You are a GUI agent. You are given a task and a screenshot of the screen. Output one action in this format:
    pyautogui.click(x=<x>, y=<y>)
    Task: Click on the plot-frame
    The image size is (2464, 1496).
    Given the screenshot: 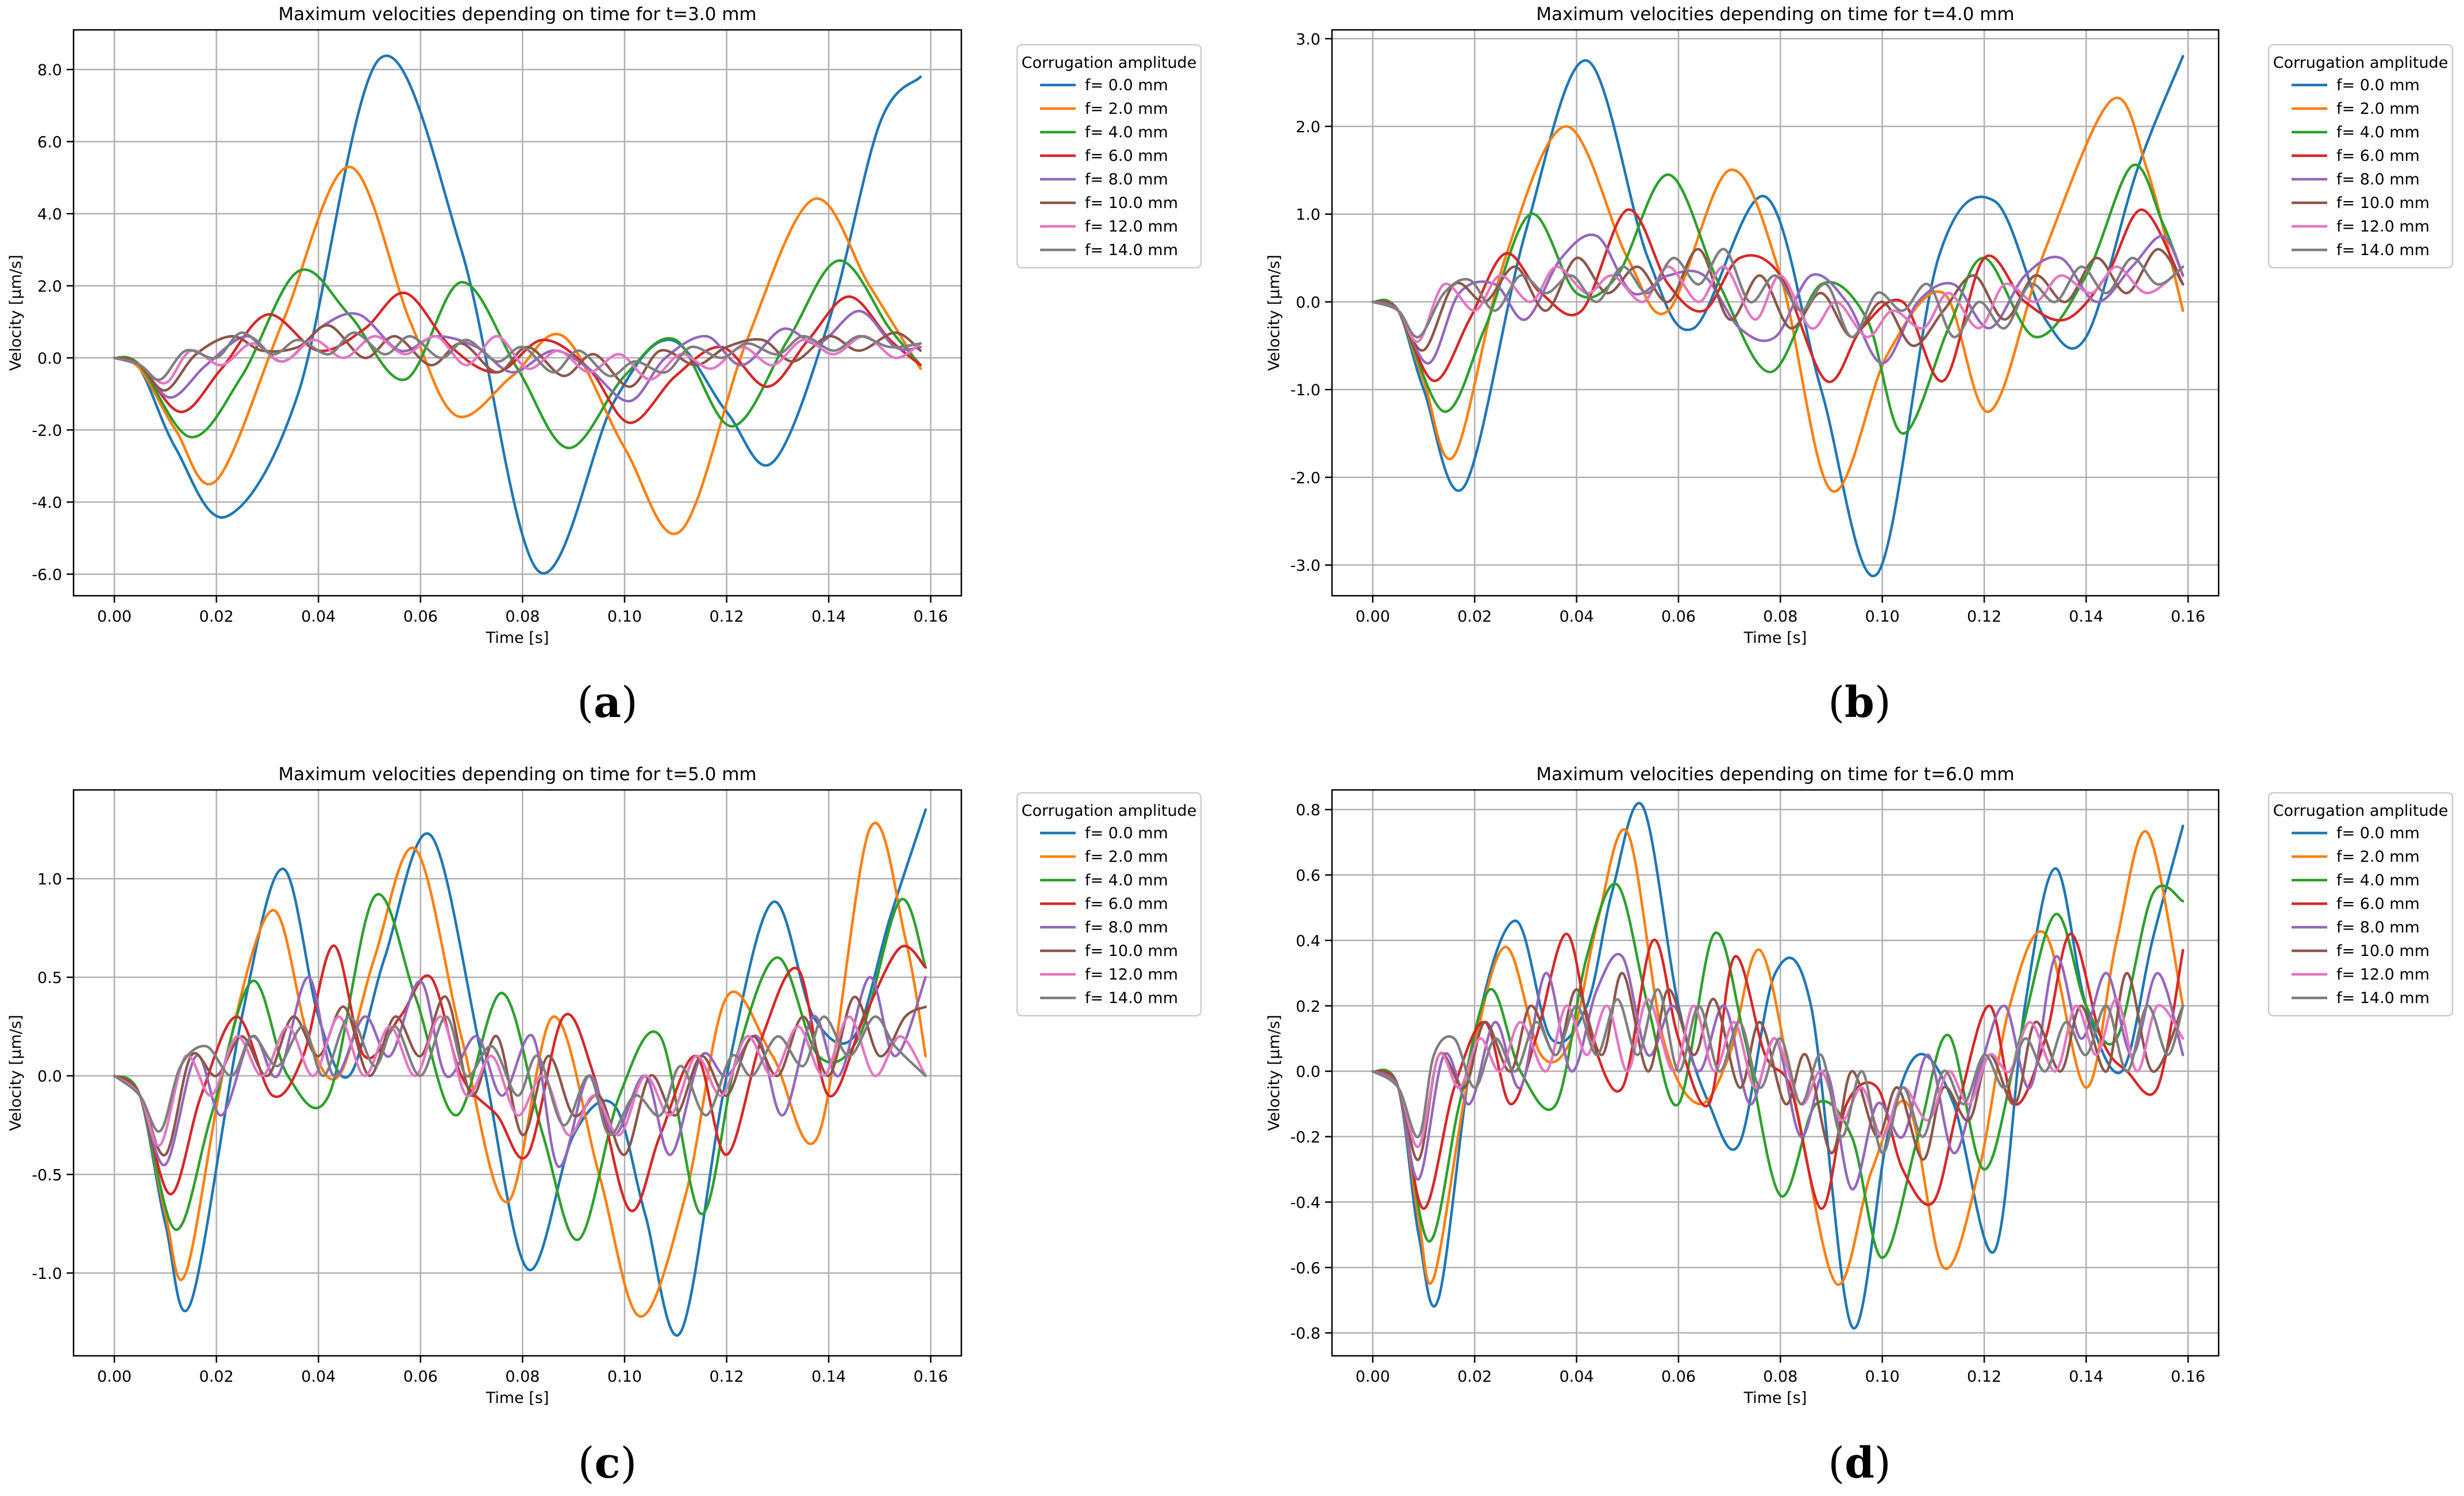 What is the action you would take?
    pyautogui.click(x=517, y=1073)
    